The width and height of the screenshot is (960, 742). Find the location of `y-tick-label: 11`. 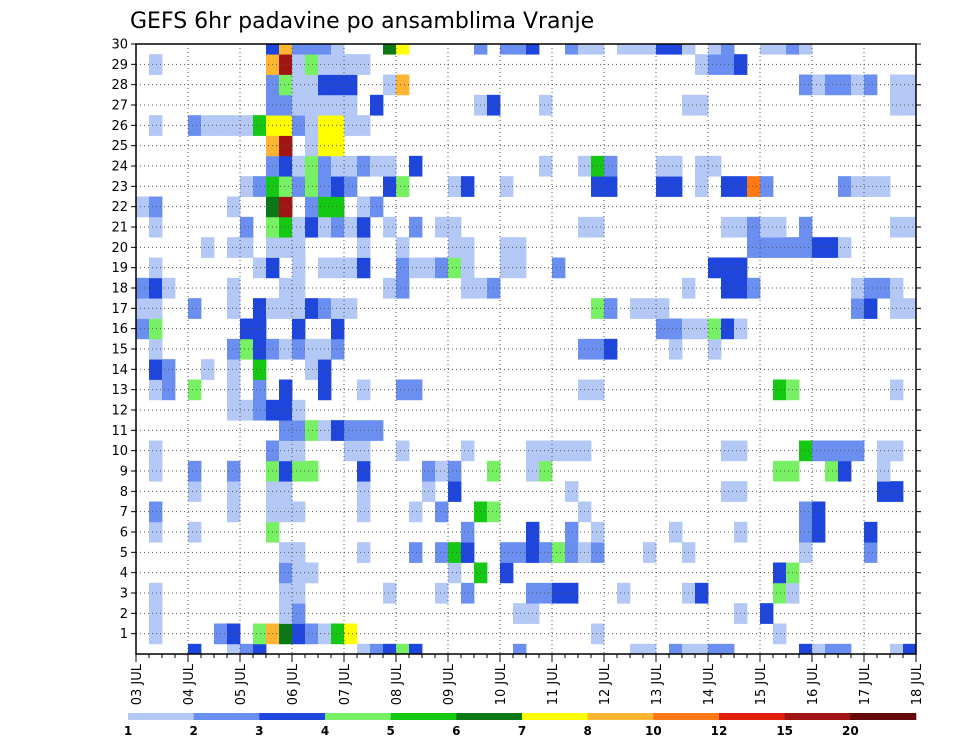

y-tick-label: 11 is located at coordinates (119, 431).